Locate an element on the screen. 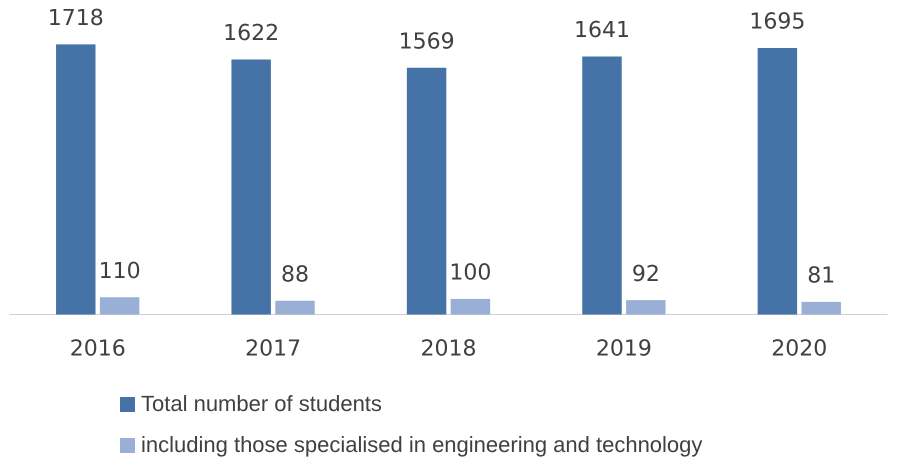 This screenshot has width=897, height=475. x-tick-label: 2018 is located at coordinates (448, 349).